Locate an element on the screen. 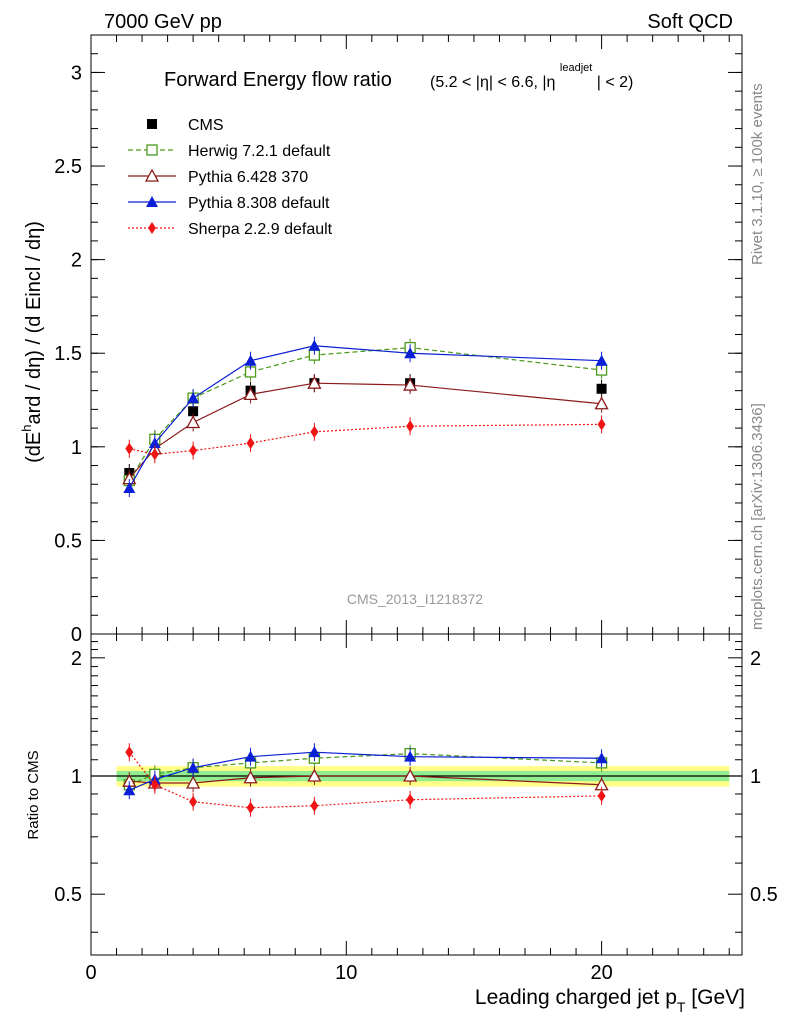 The width and height of the screenshot is (786, 1024). legend-label: Pythia 8.308 default is located at coordinates (259, 203).